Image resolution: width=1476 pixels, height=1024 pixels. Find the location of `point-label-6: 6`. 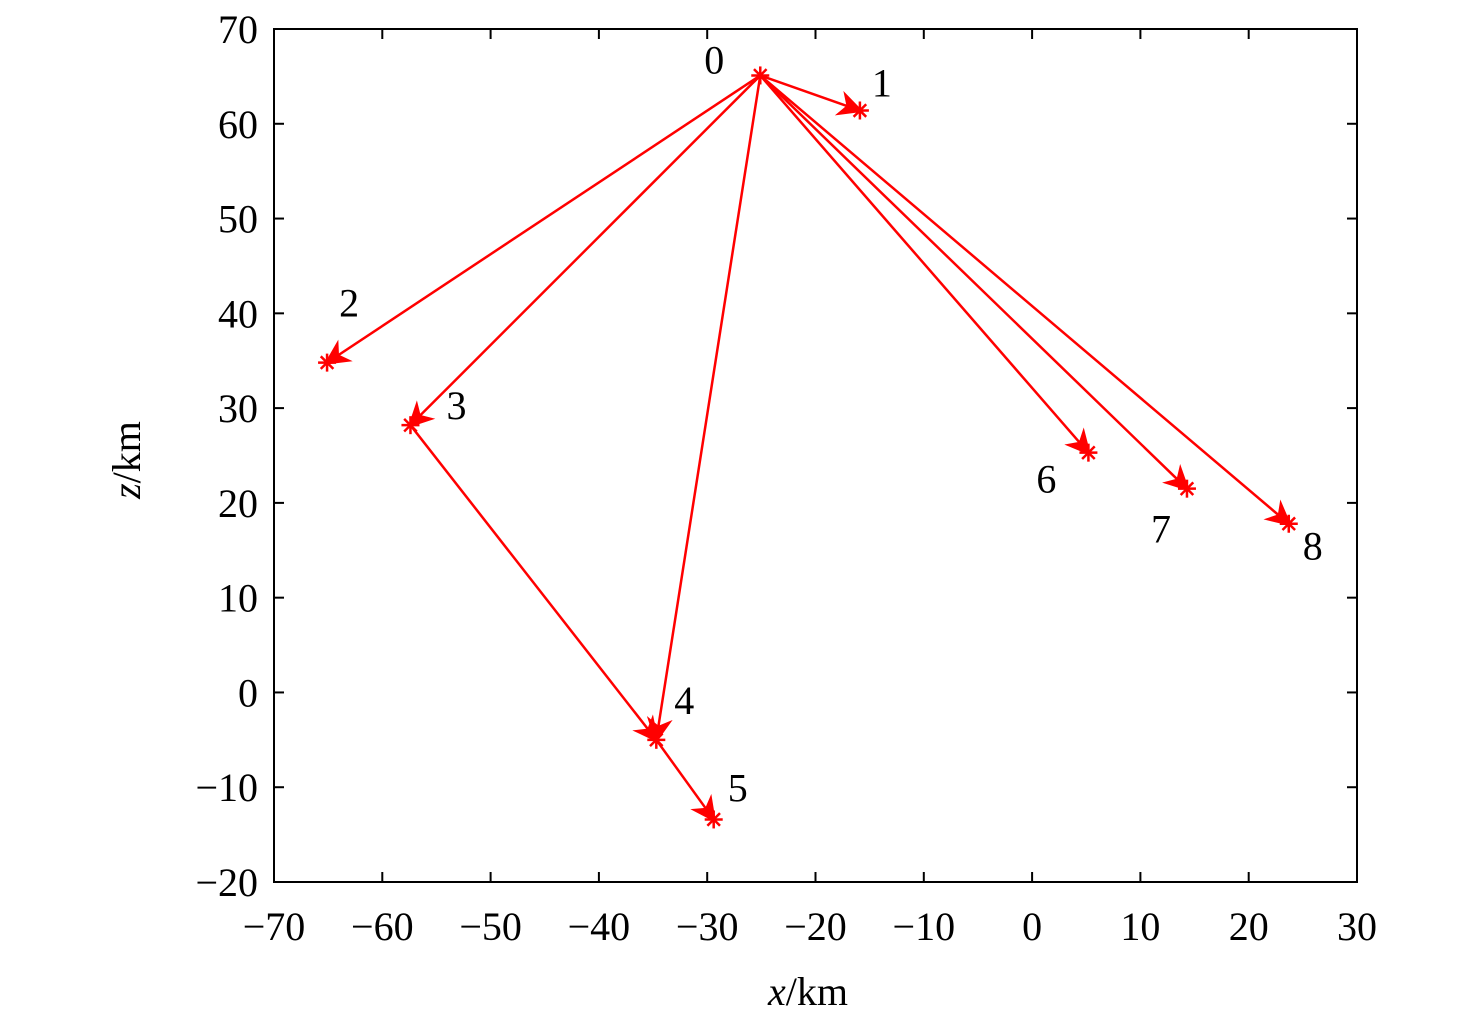

point-label-6: 6 is located at coordinates (1046, 479).